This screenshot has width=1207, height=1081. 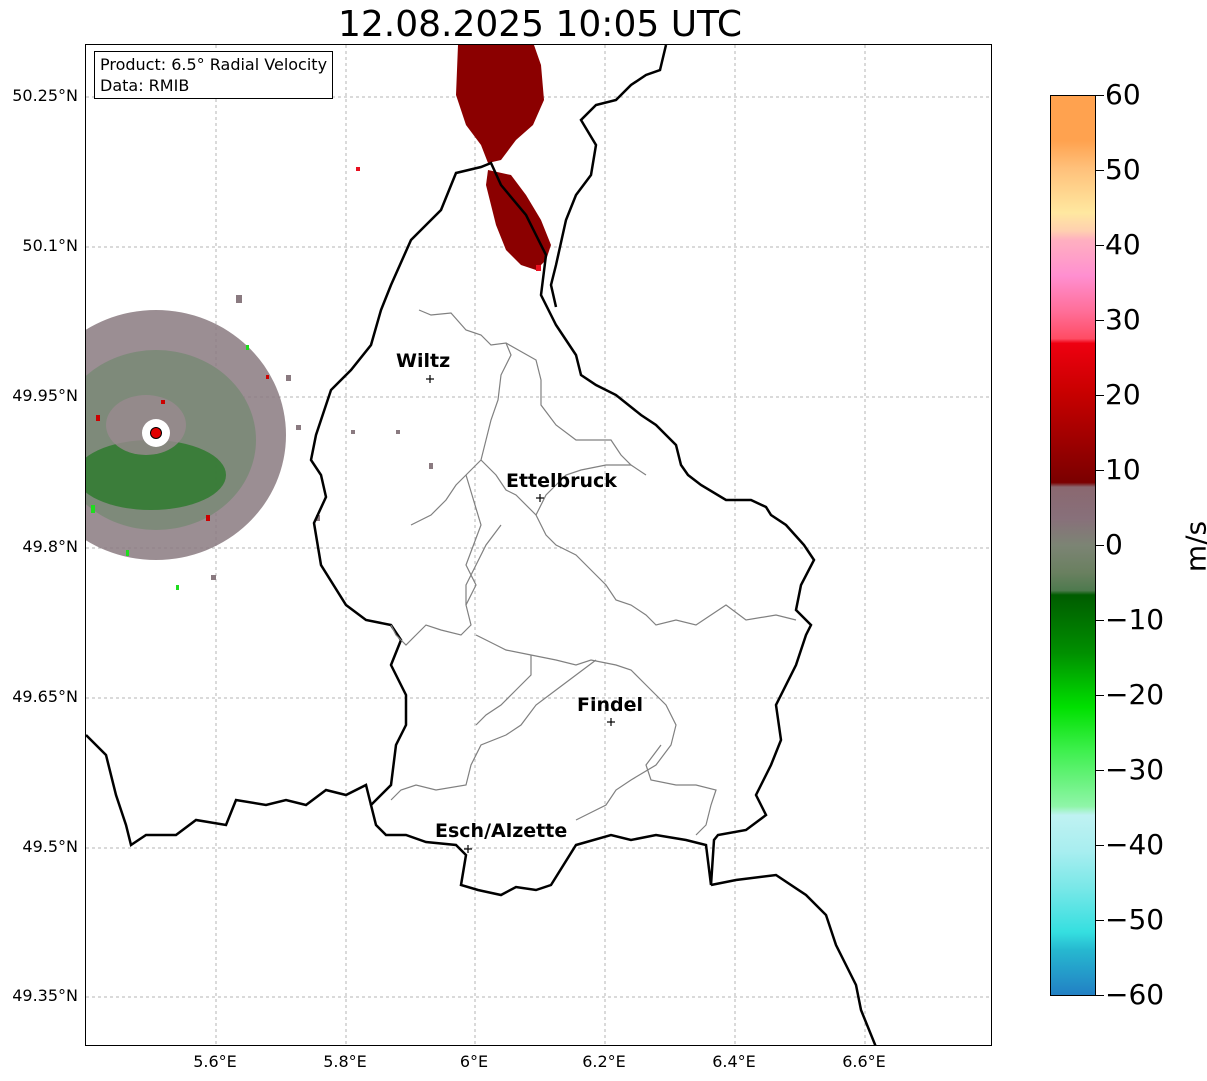 What do you see at coordinates (864, 1061) in the screenshot?
I see `lon-tick-label: 6.6°E` at bounding box center [864, 1061].